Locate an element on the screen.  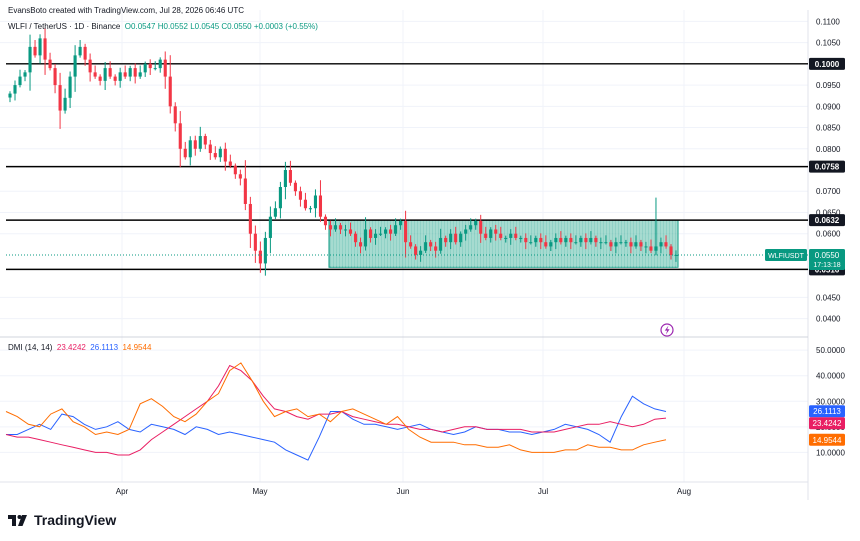
dmi-series-line is located at coordinates (336, 428).